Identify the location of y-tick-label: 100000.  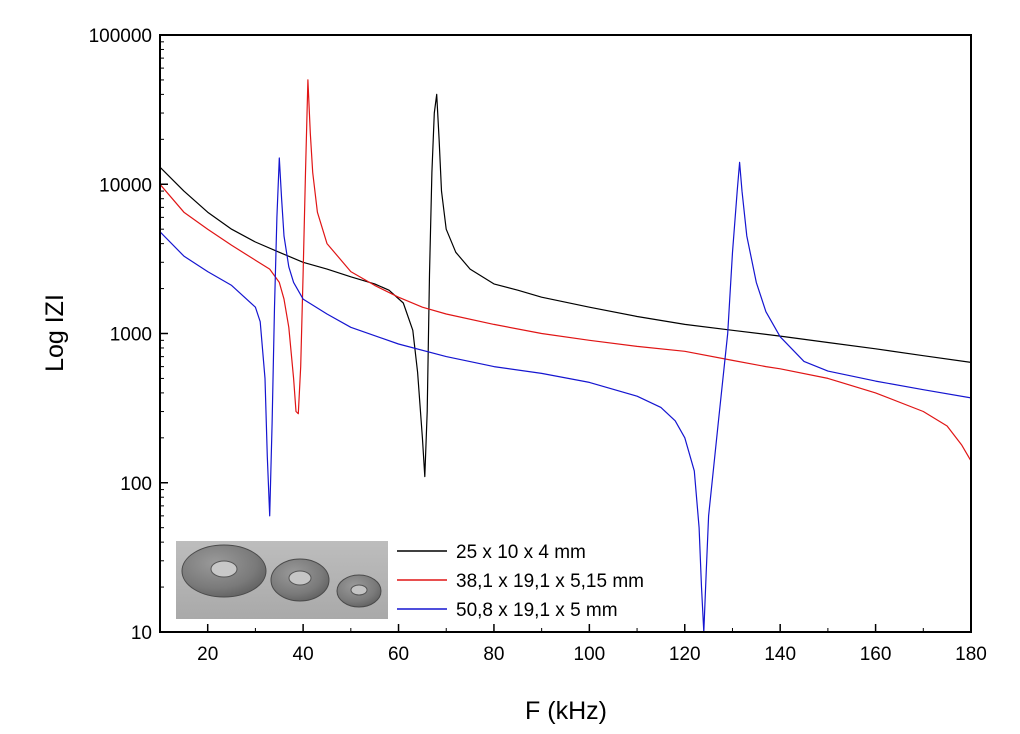
(120, 36).